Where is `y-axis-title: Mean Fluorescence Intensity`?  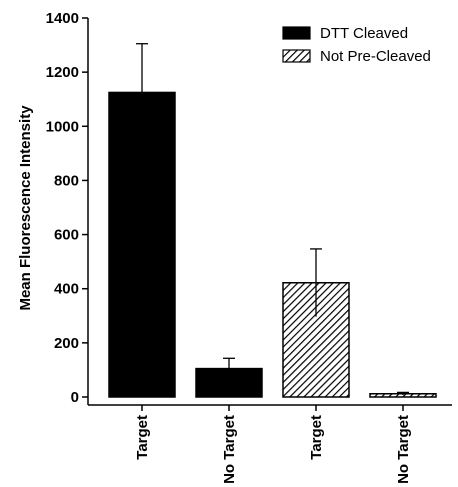
y-axis-title: Mean Fluorescence Intensity is located at coordinates (25, 208).